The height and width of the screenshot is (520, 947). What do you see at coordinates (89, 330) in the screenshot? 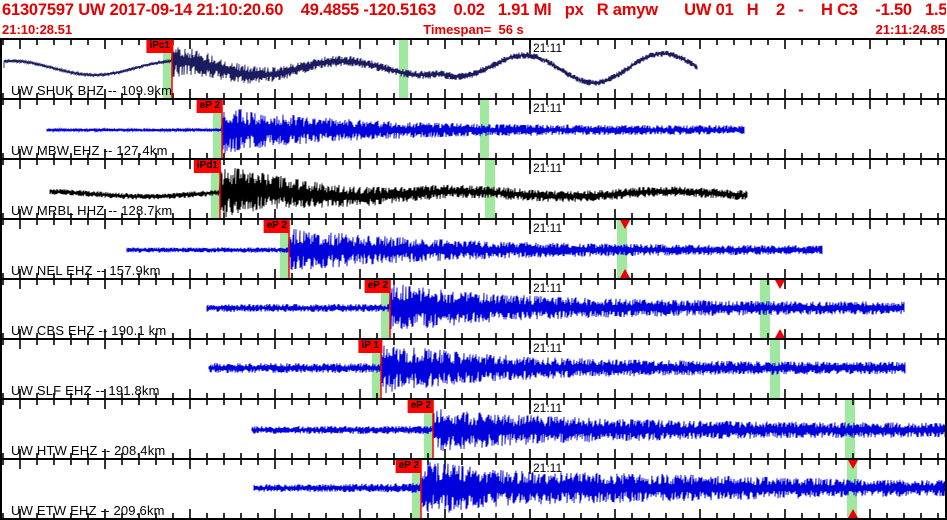
I see `station-label: UW CBS EHZ -- 190.1 km` at bounding box center [89, 330].